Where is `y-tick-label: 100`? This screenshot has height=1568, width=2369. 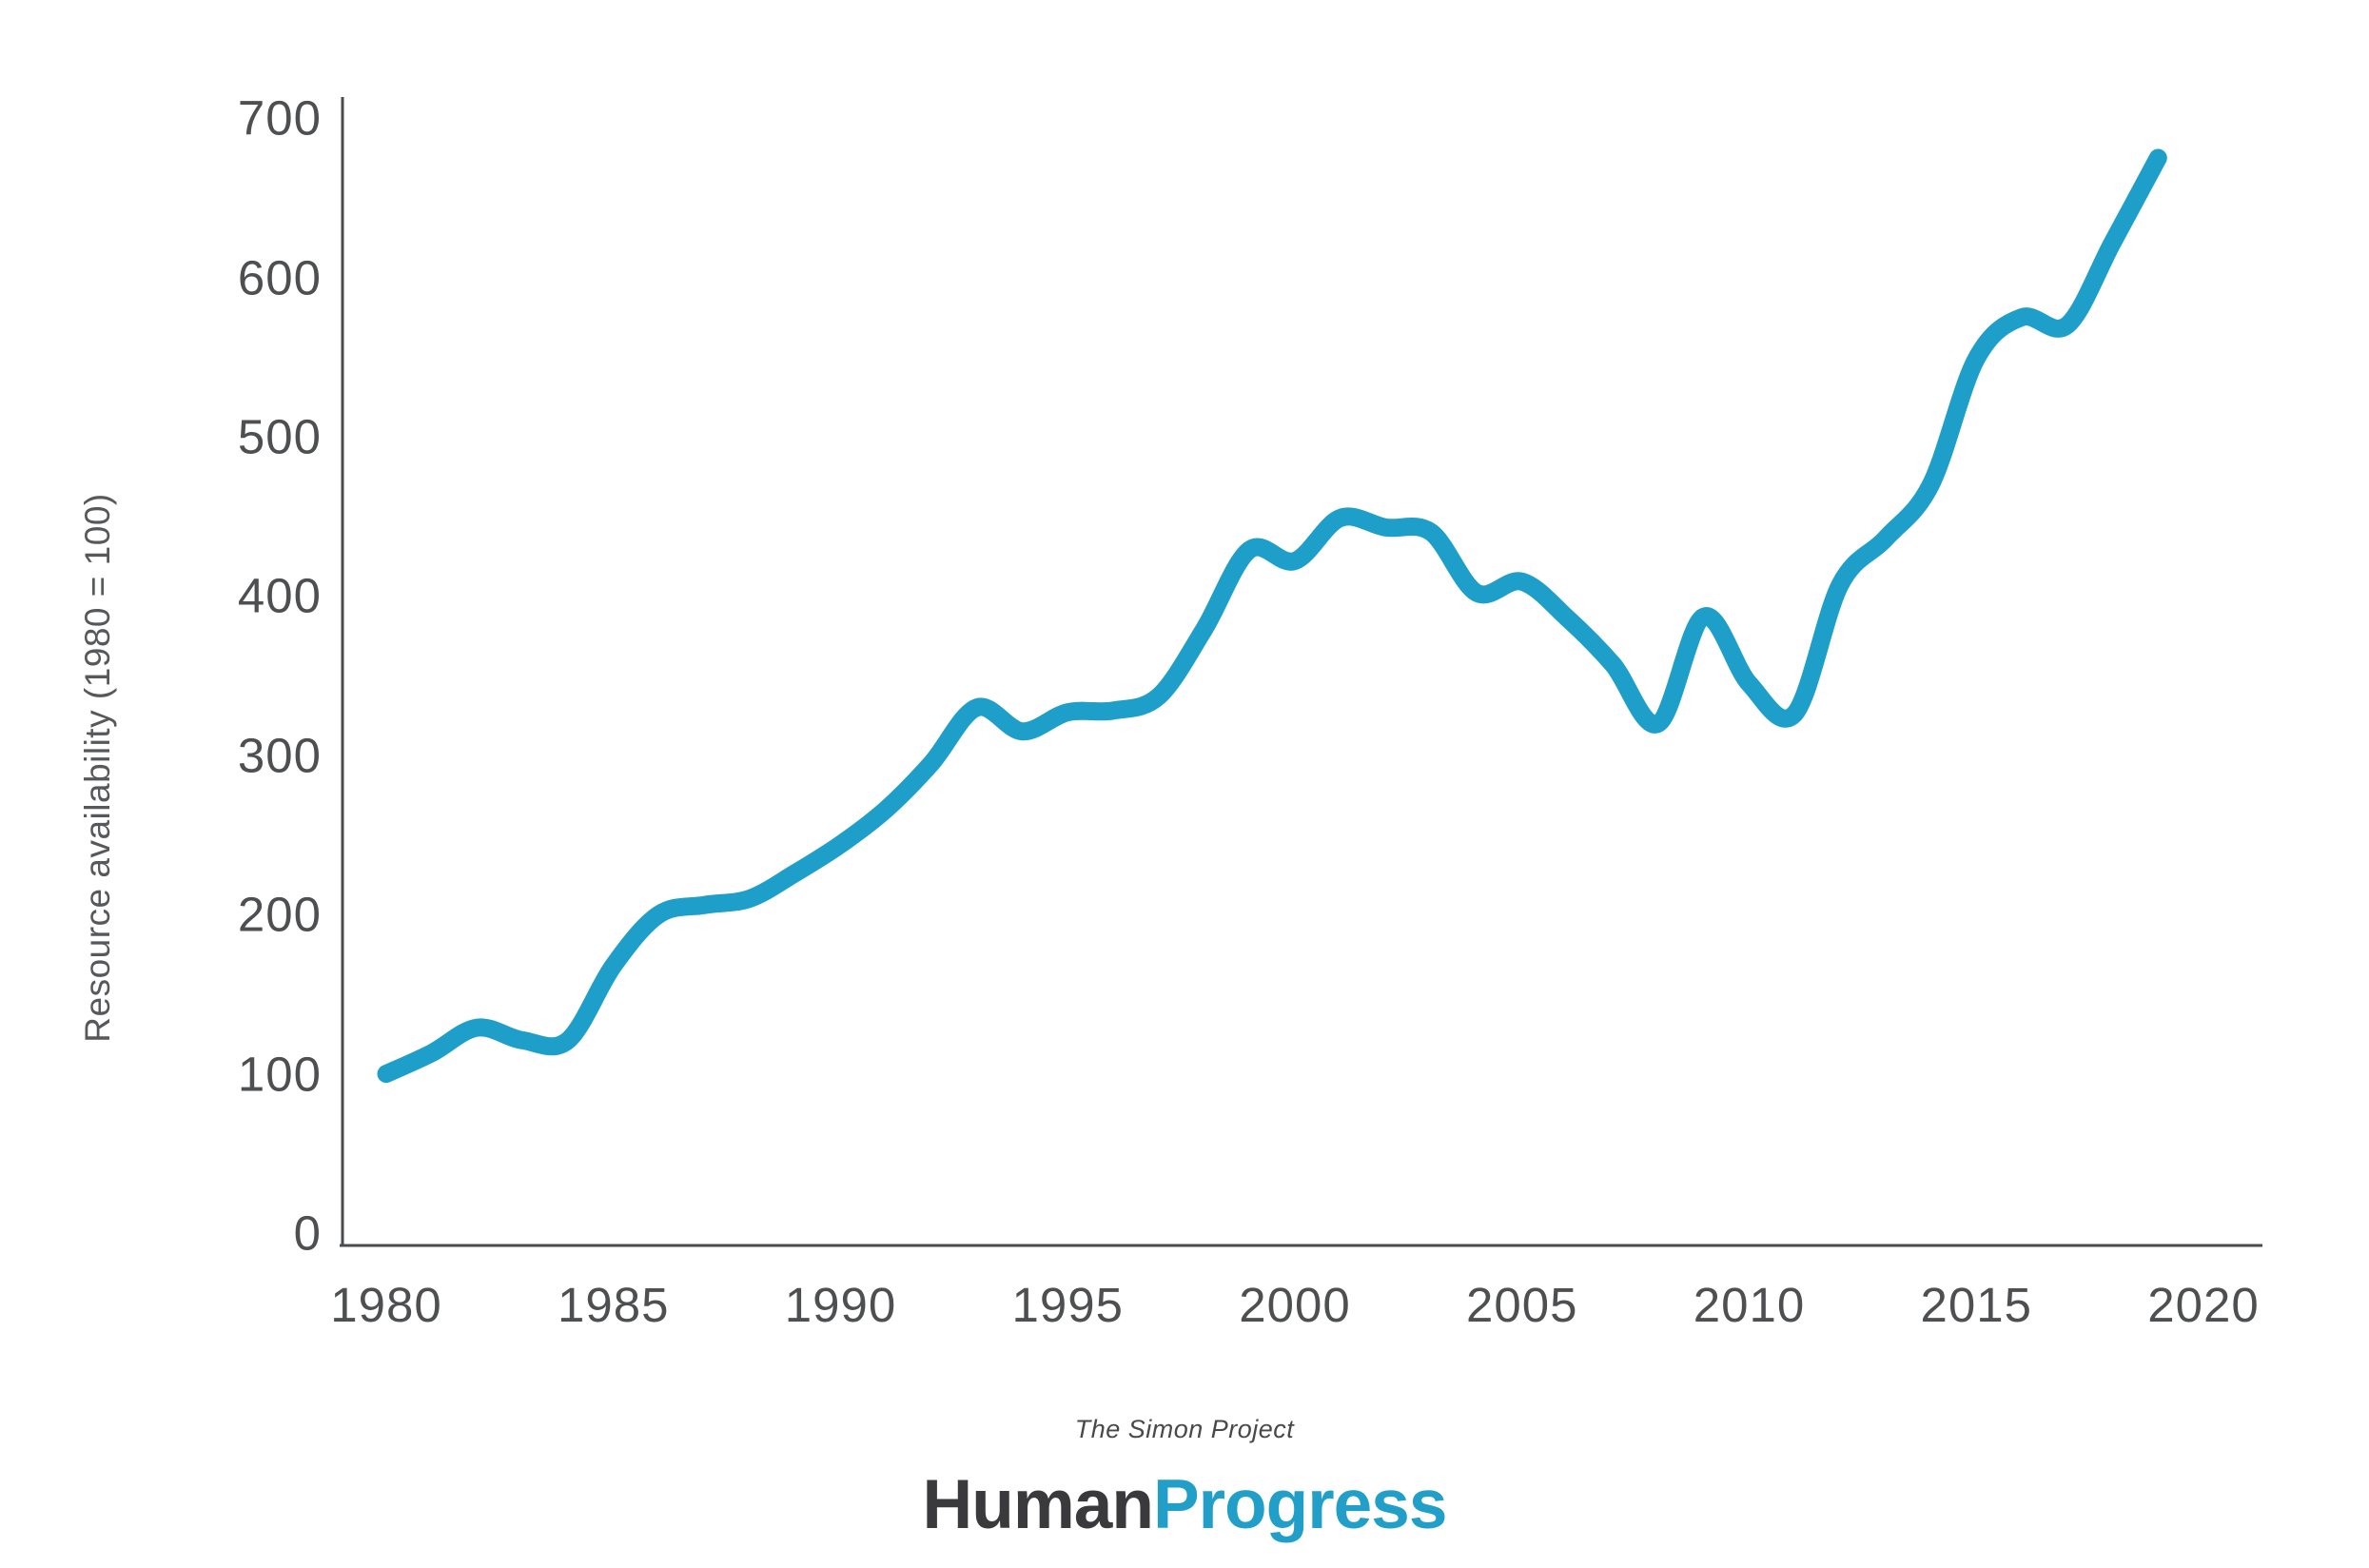
y-tick-label: 100 is located at coordinates (279, 1074).